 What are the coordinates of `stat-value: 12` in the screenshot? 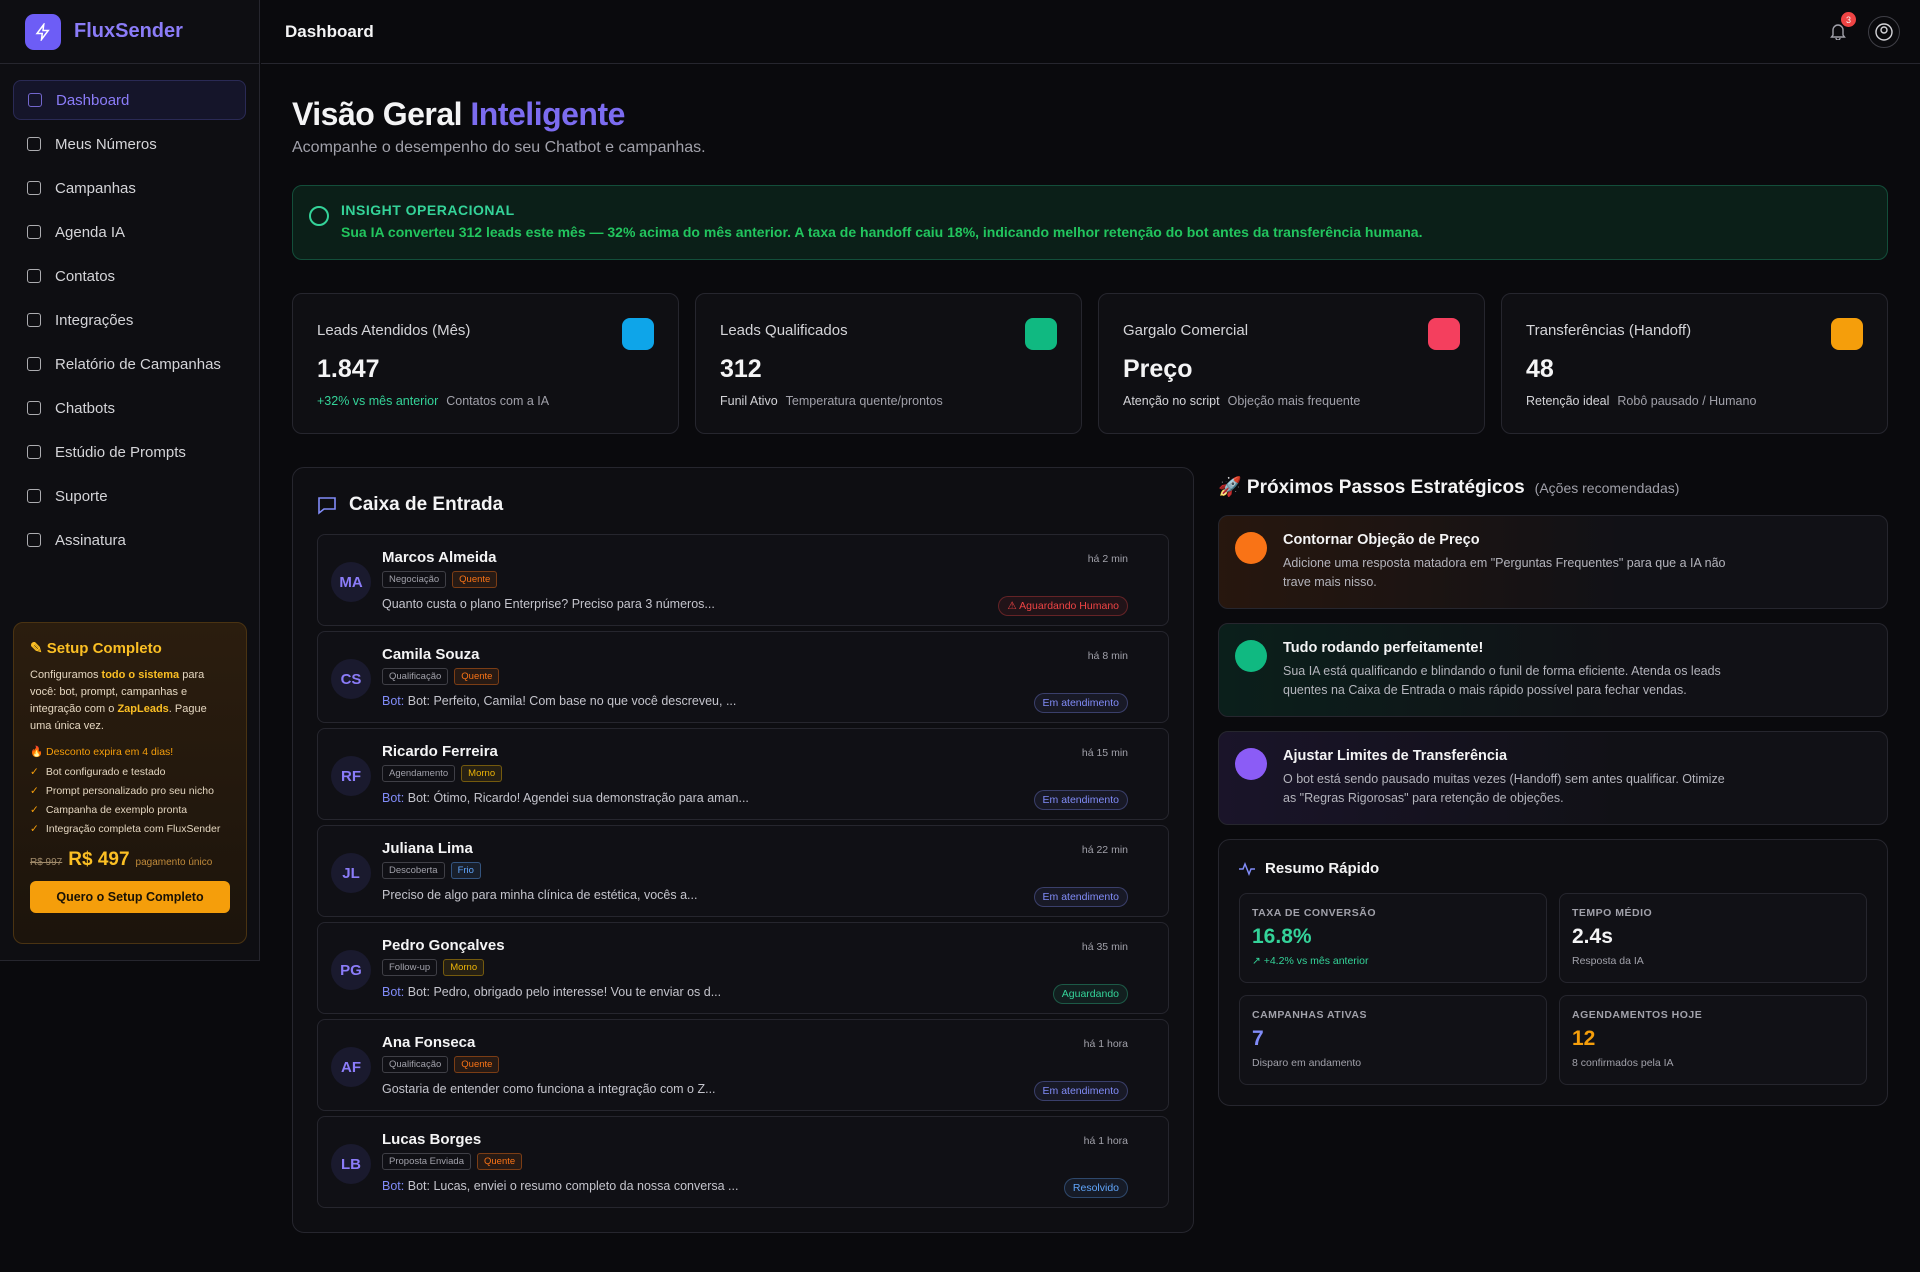 It's located at (1584, 1038).